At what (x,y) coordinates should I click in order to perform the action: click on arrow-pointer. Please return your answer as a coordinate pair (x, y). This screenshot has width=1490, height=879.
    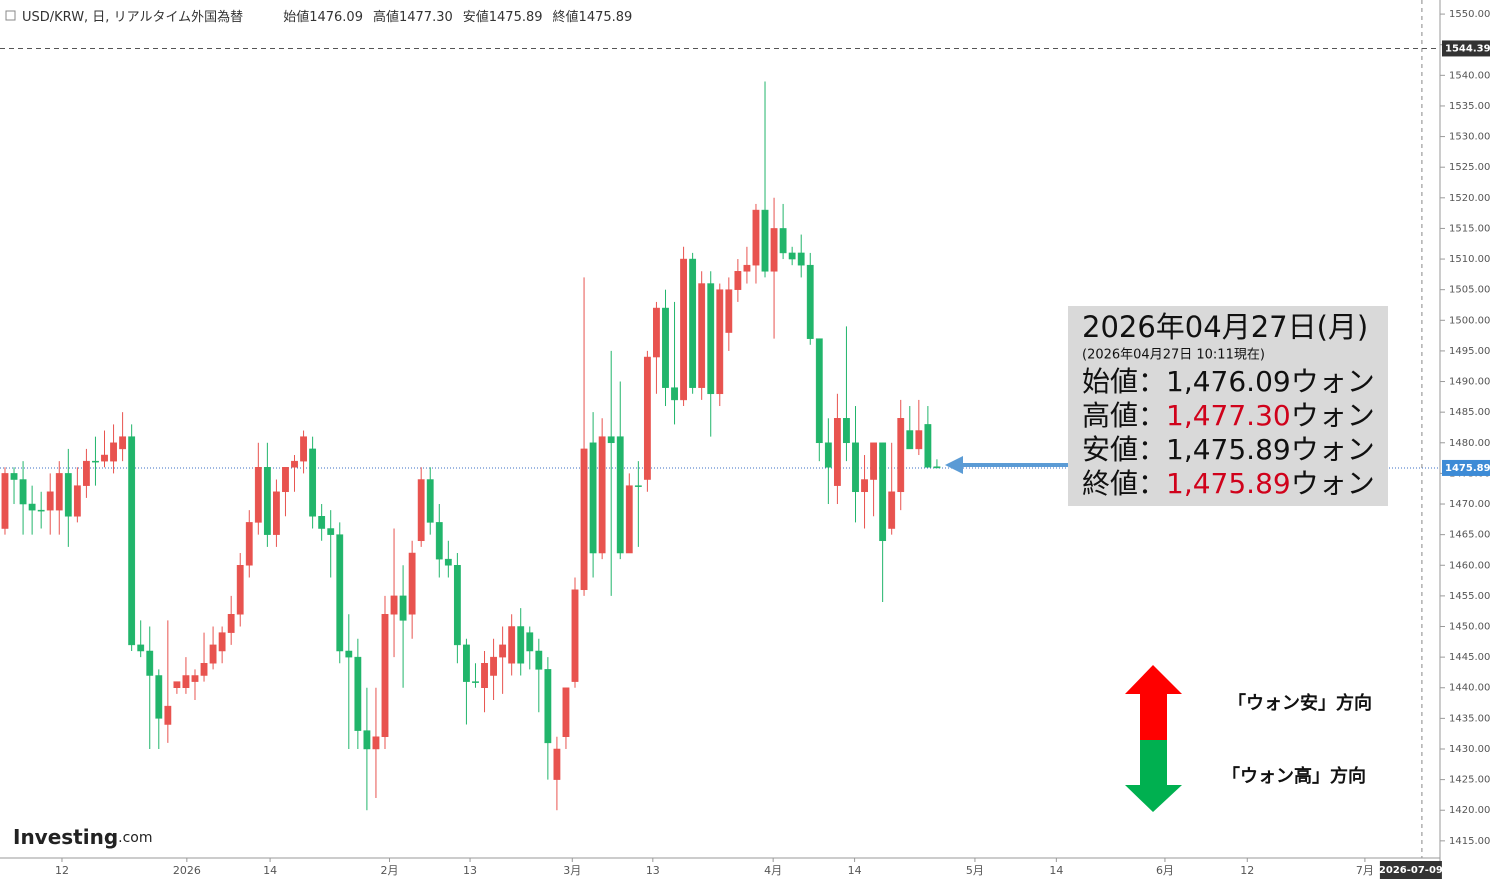
    Looking at the image, I should click on (1006, 465).